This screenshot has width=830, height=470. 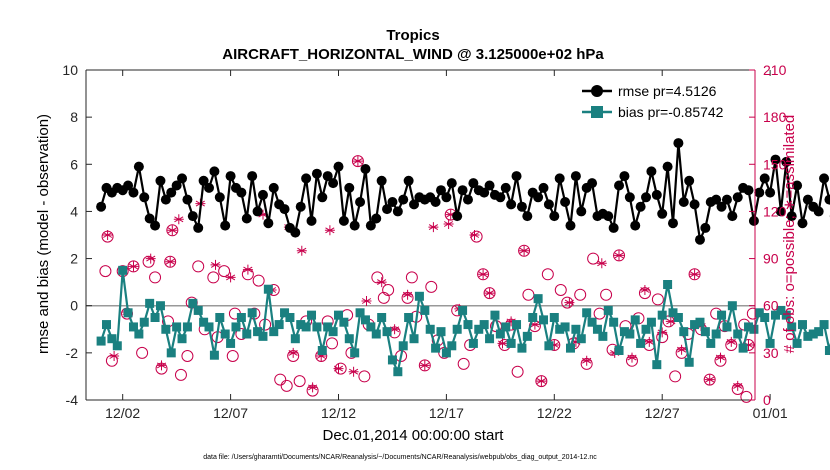 What do you see at coordinates (43, 234) in the screenshot?
I see `y-axis-label: rmse and bias (model - observation)` at bounding box center [43, 234].